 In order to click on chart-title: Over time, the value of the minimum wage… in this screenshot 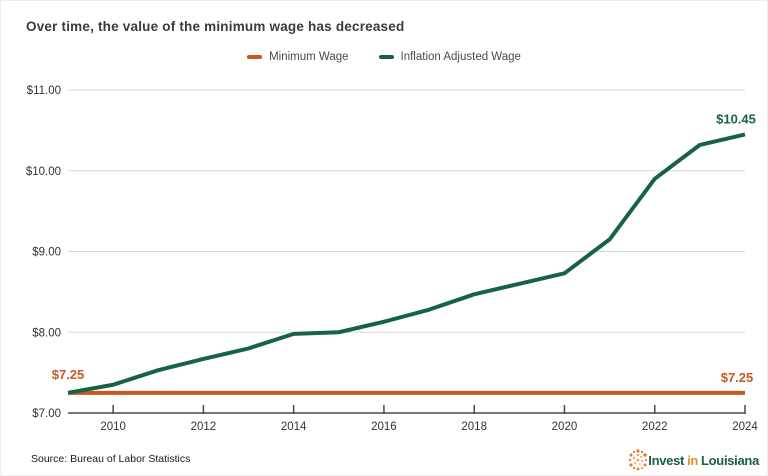, I will do `click(215, 26)`.